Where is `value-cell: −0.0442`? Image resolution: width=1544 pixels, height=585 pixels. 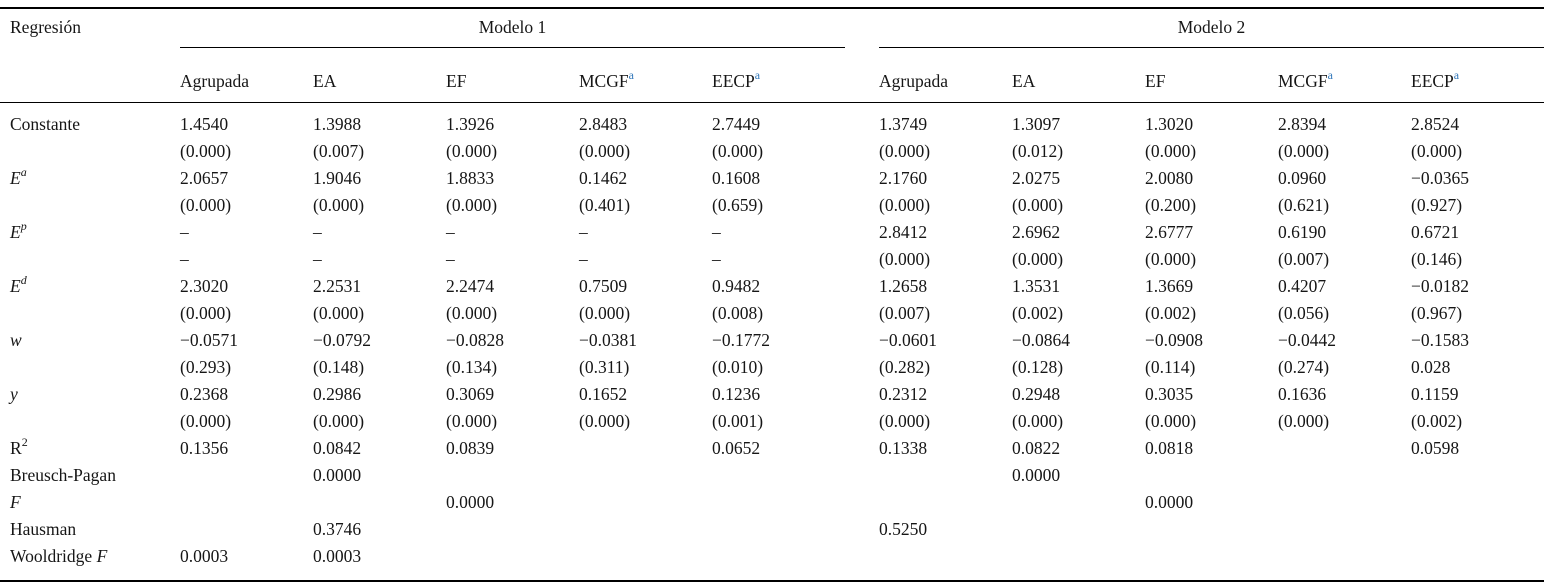 value-cell: −0.0442 is located at coordinates (1307, 340).